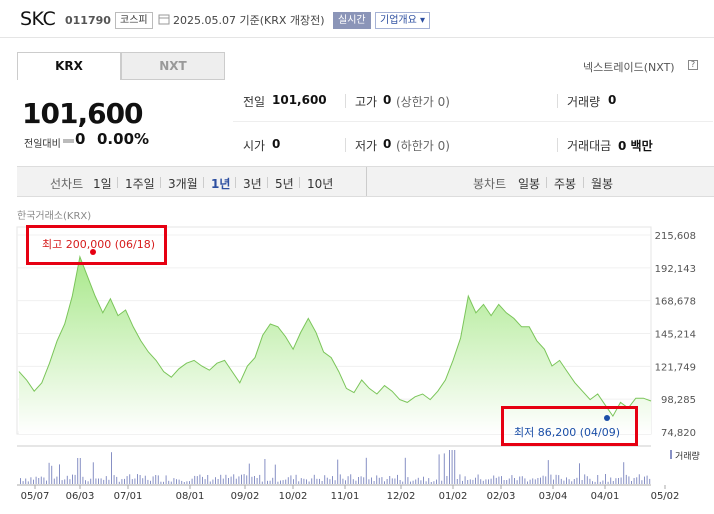 The height and width of the screenshot is (514, 714). Describe the element at coordinates (35, 496) in the screenshot. I see `x-tick-label: 05/07` at that location.